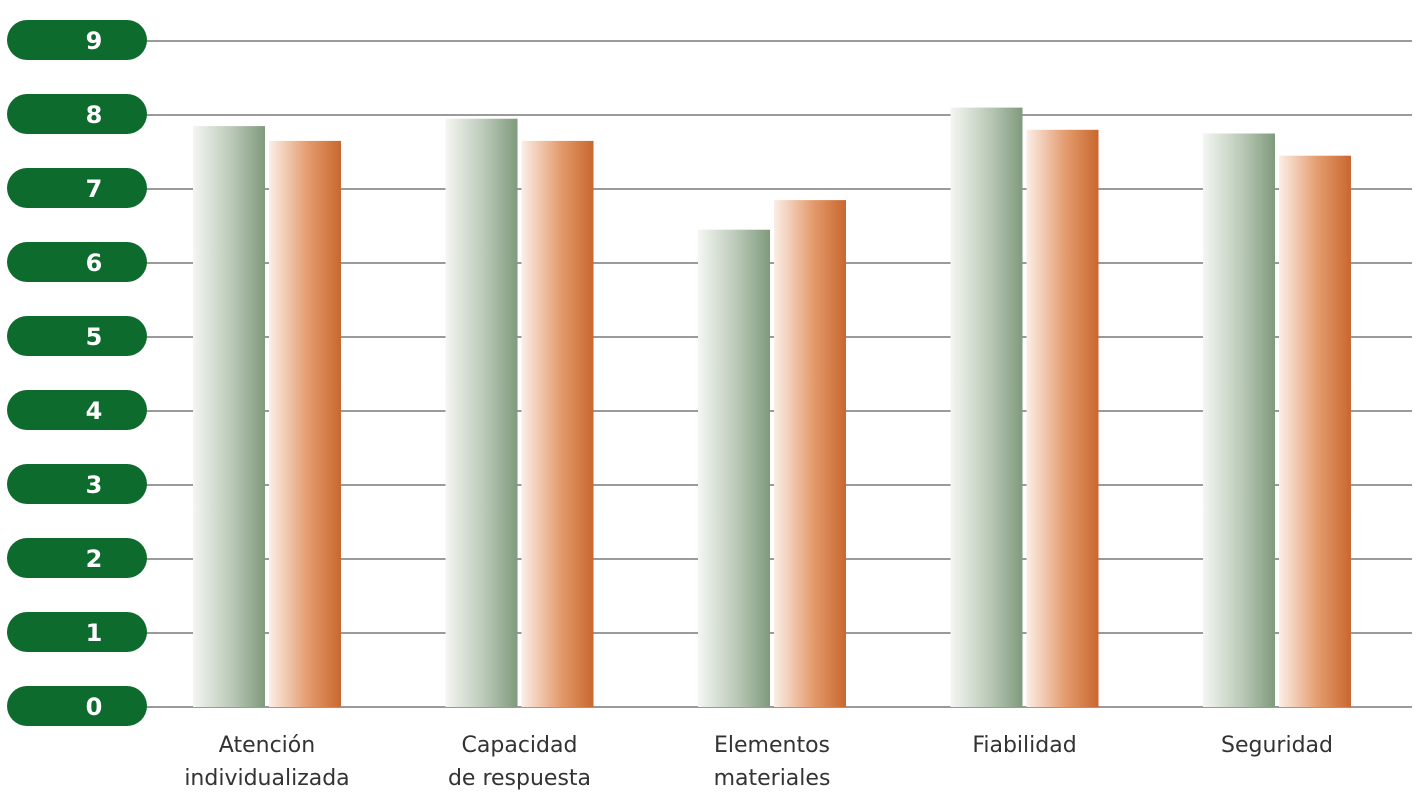 The image size is (1417, 796). Describe the element at coordinates (266, 762) in the screenshot. I see `x-tick-label: Atención individualizada` at that location.